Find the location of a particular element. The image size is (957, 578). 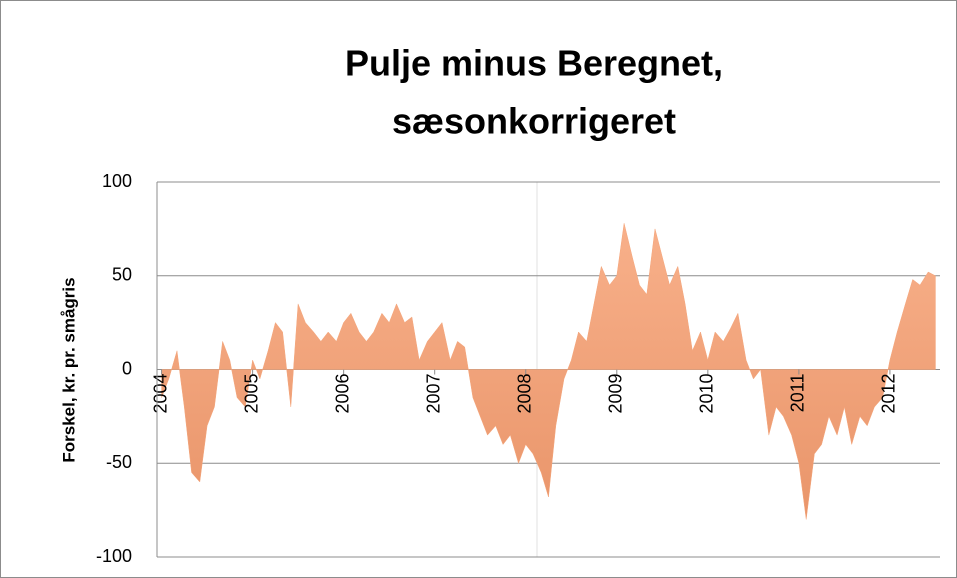

x-tick-label: 2006 is located at coordinates (342, 394).